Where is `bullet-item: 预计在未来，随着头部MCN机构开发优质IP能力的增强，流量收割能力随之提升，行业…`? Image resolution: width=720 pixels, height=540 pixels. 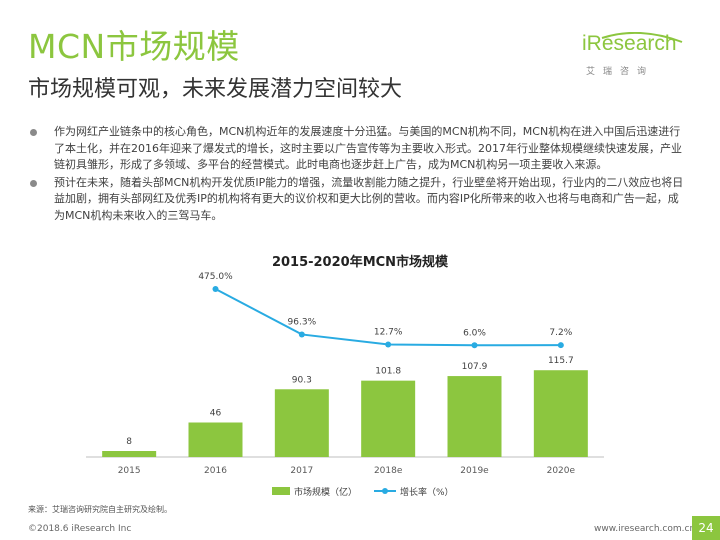 bullet-item: 预计在未来，随着头部MCN机构开发优质IP能力的增强，流量收割能力随之提升，行业… is located at coordinates (358, 200).